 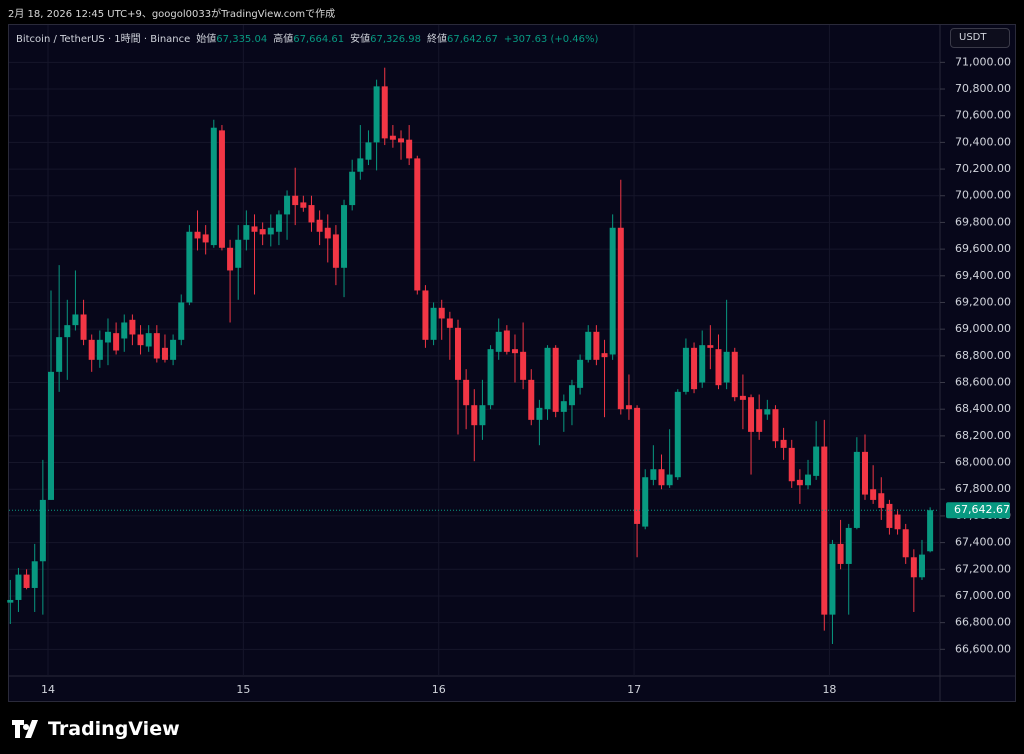 I want to click on y-tick-label: 67,400.00, so click(x=983, y=542).